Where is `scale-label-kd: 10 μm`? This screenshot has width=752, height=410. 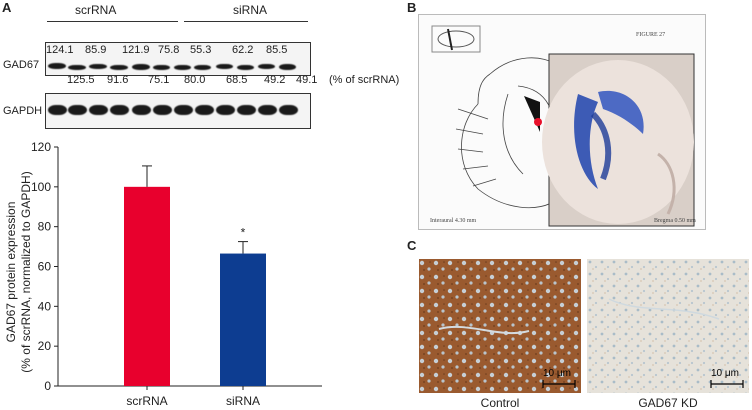
scale-label-kd: 10 μm is located at coordinates (725, 373).